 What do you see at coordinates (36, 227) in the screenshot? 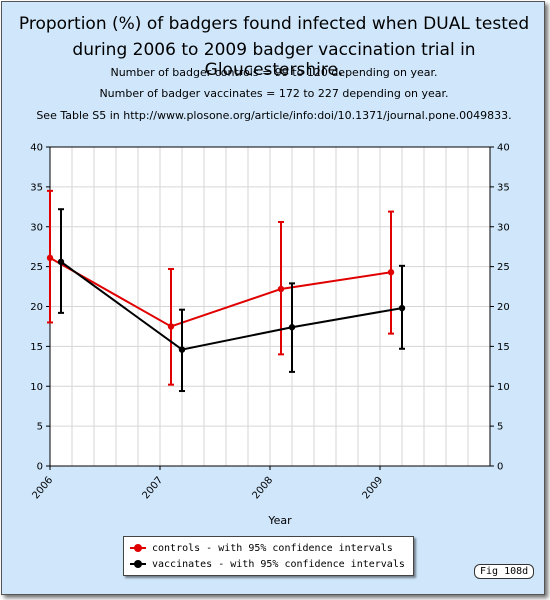
I see `y-tick-label-left: 30` at bounding box center [36, 227].